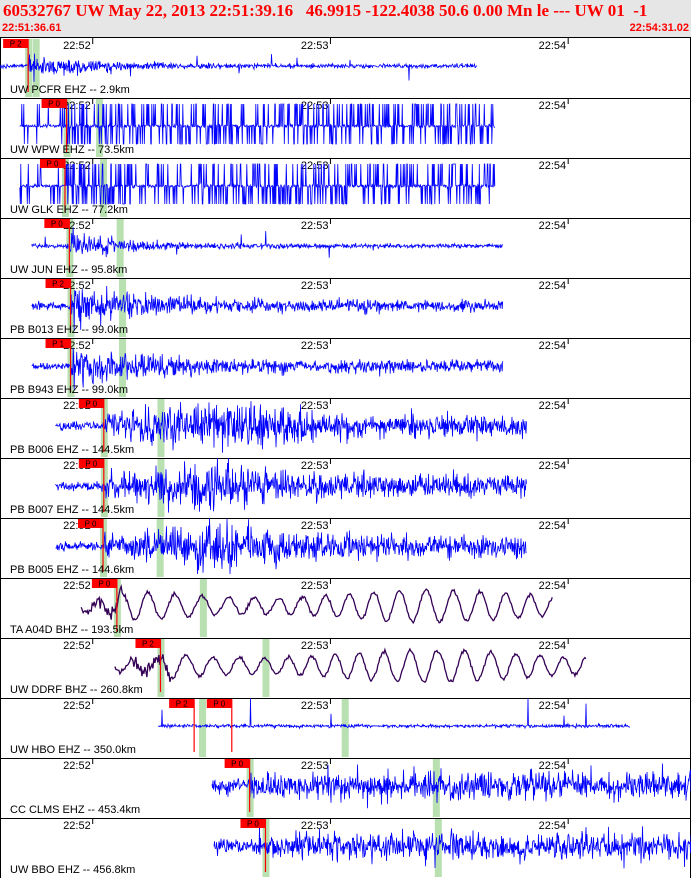 The width and height of the screenshot is (691, 878). Describe the element at coordinates (203, 728) in the screenshot. I see `predicted-p-marker` at that location.